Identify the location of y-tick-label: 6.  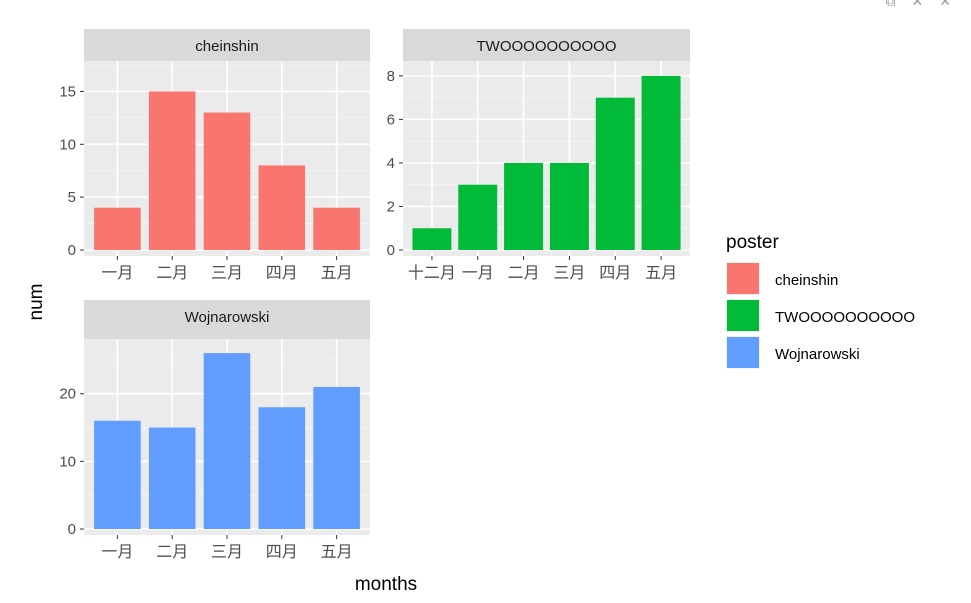
(391, 119).